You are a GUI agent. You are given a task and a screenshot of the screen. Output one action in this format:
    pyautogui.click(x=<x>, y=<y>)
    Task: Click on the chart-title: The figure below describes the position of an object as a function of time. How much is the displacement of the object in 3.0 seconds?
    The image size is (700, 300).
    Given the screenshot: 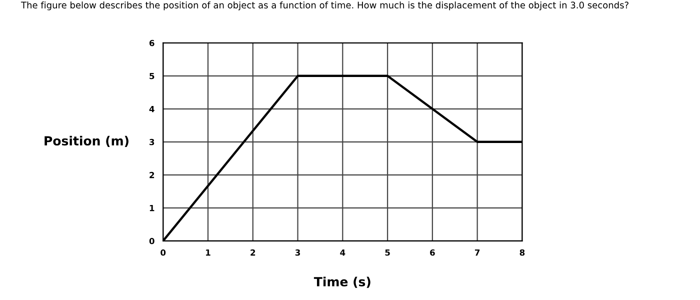 What is the action you would take?
    pyautogui.click(x=324, y=6)
    